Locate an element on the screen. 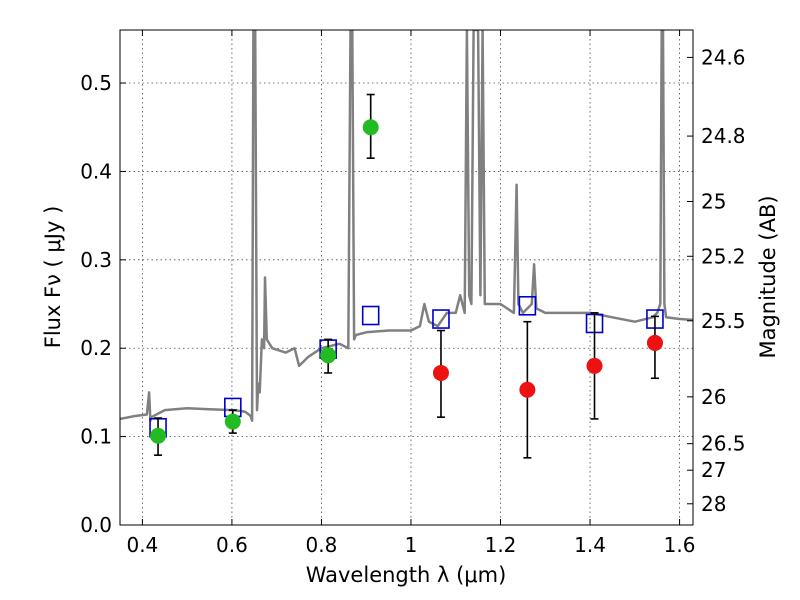  x-tick-label: 0.8 is located at coordinates (322, 545).